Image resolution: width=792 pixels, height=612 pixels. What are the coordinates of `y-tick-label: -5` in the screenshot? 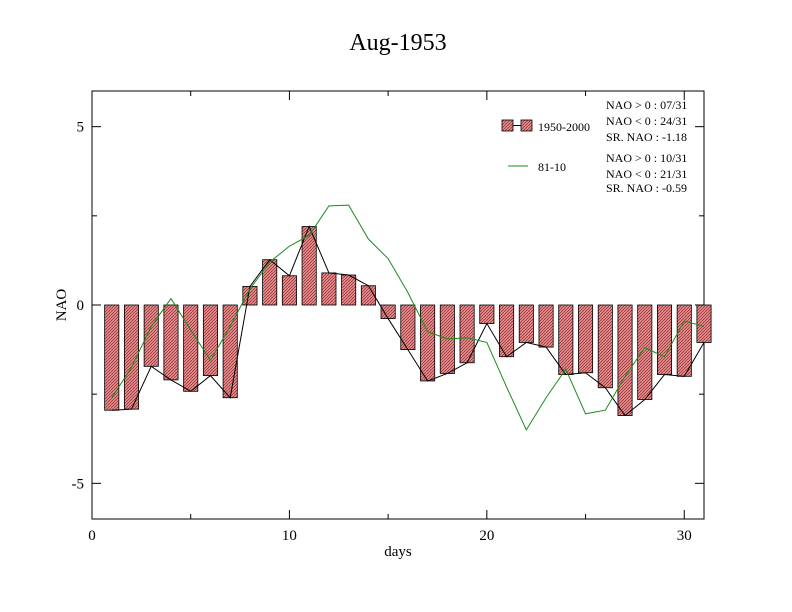 It's located at (78, 484).